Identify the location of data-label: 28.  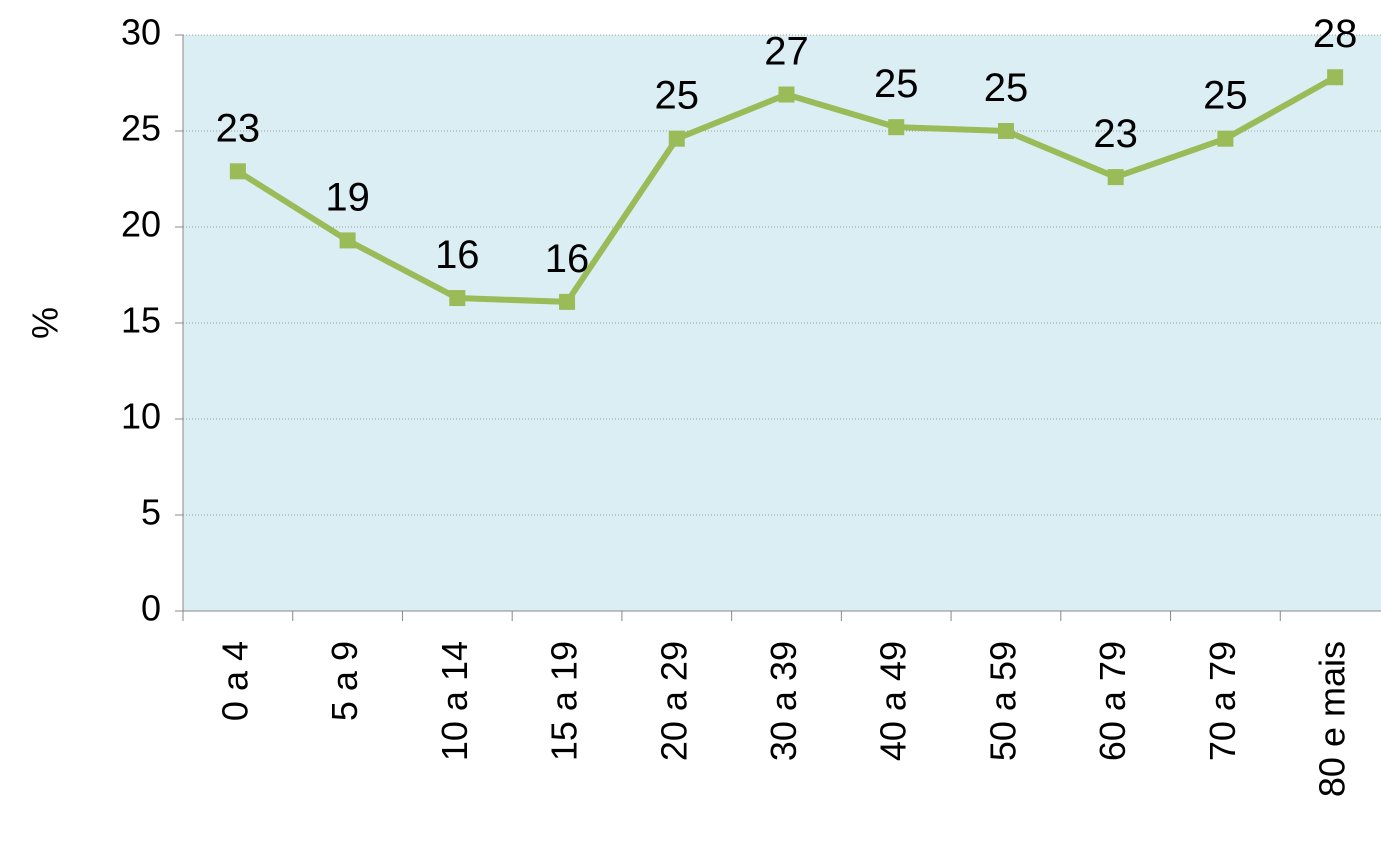
(1335, 34).